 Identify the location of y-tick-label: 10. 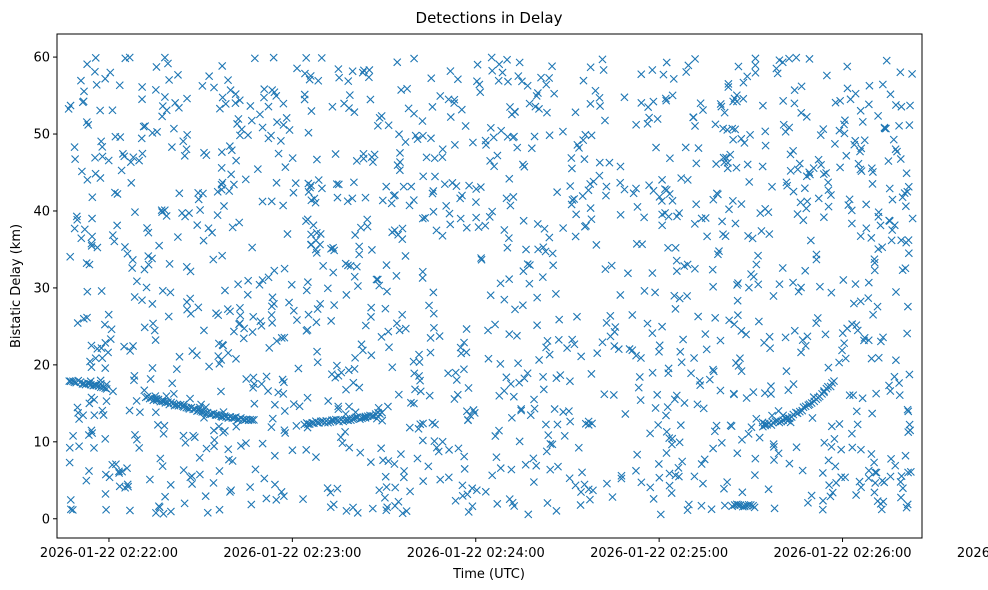
(41, 442).